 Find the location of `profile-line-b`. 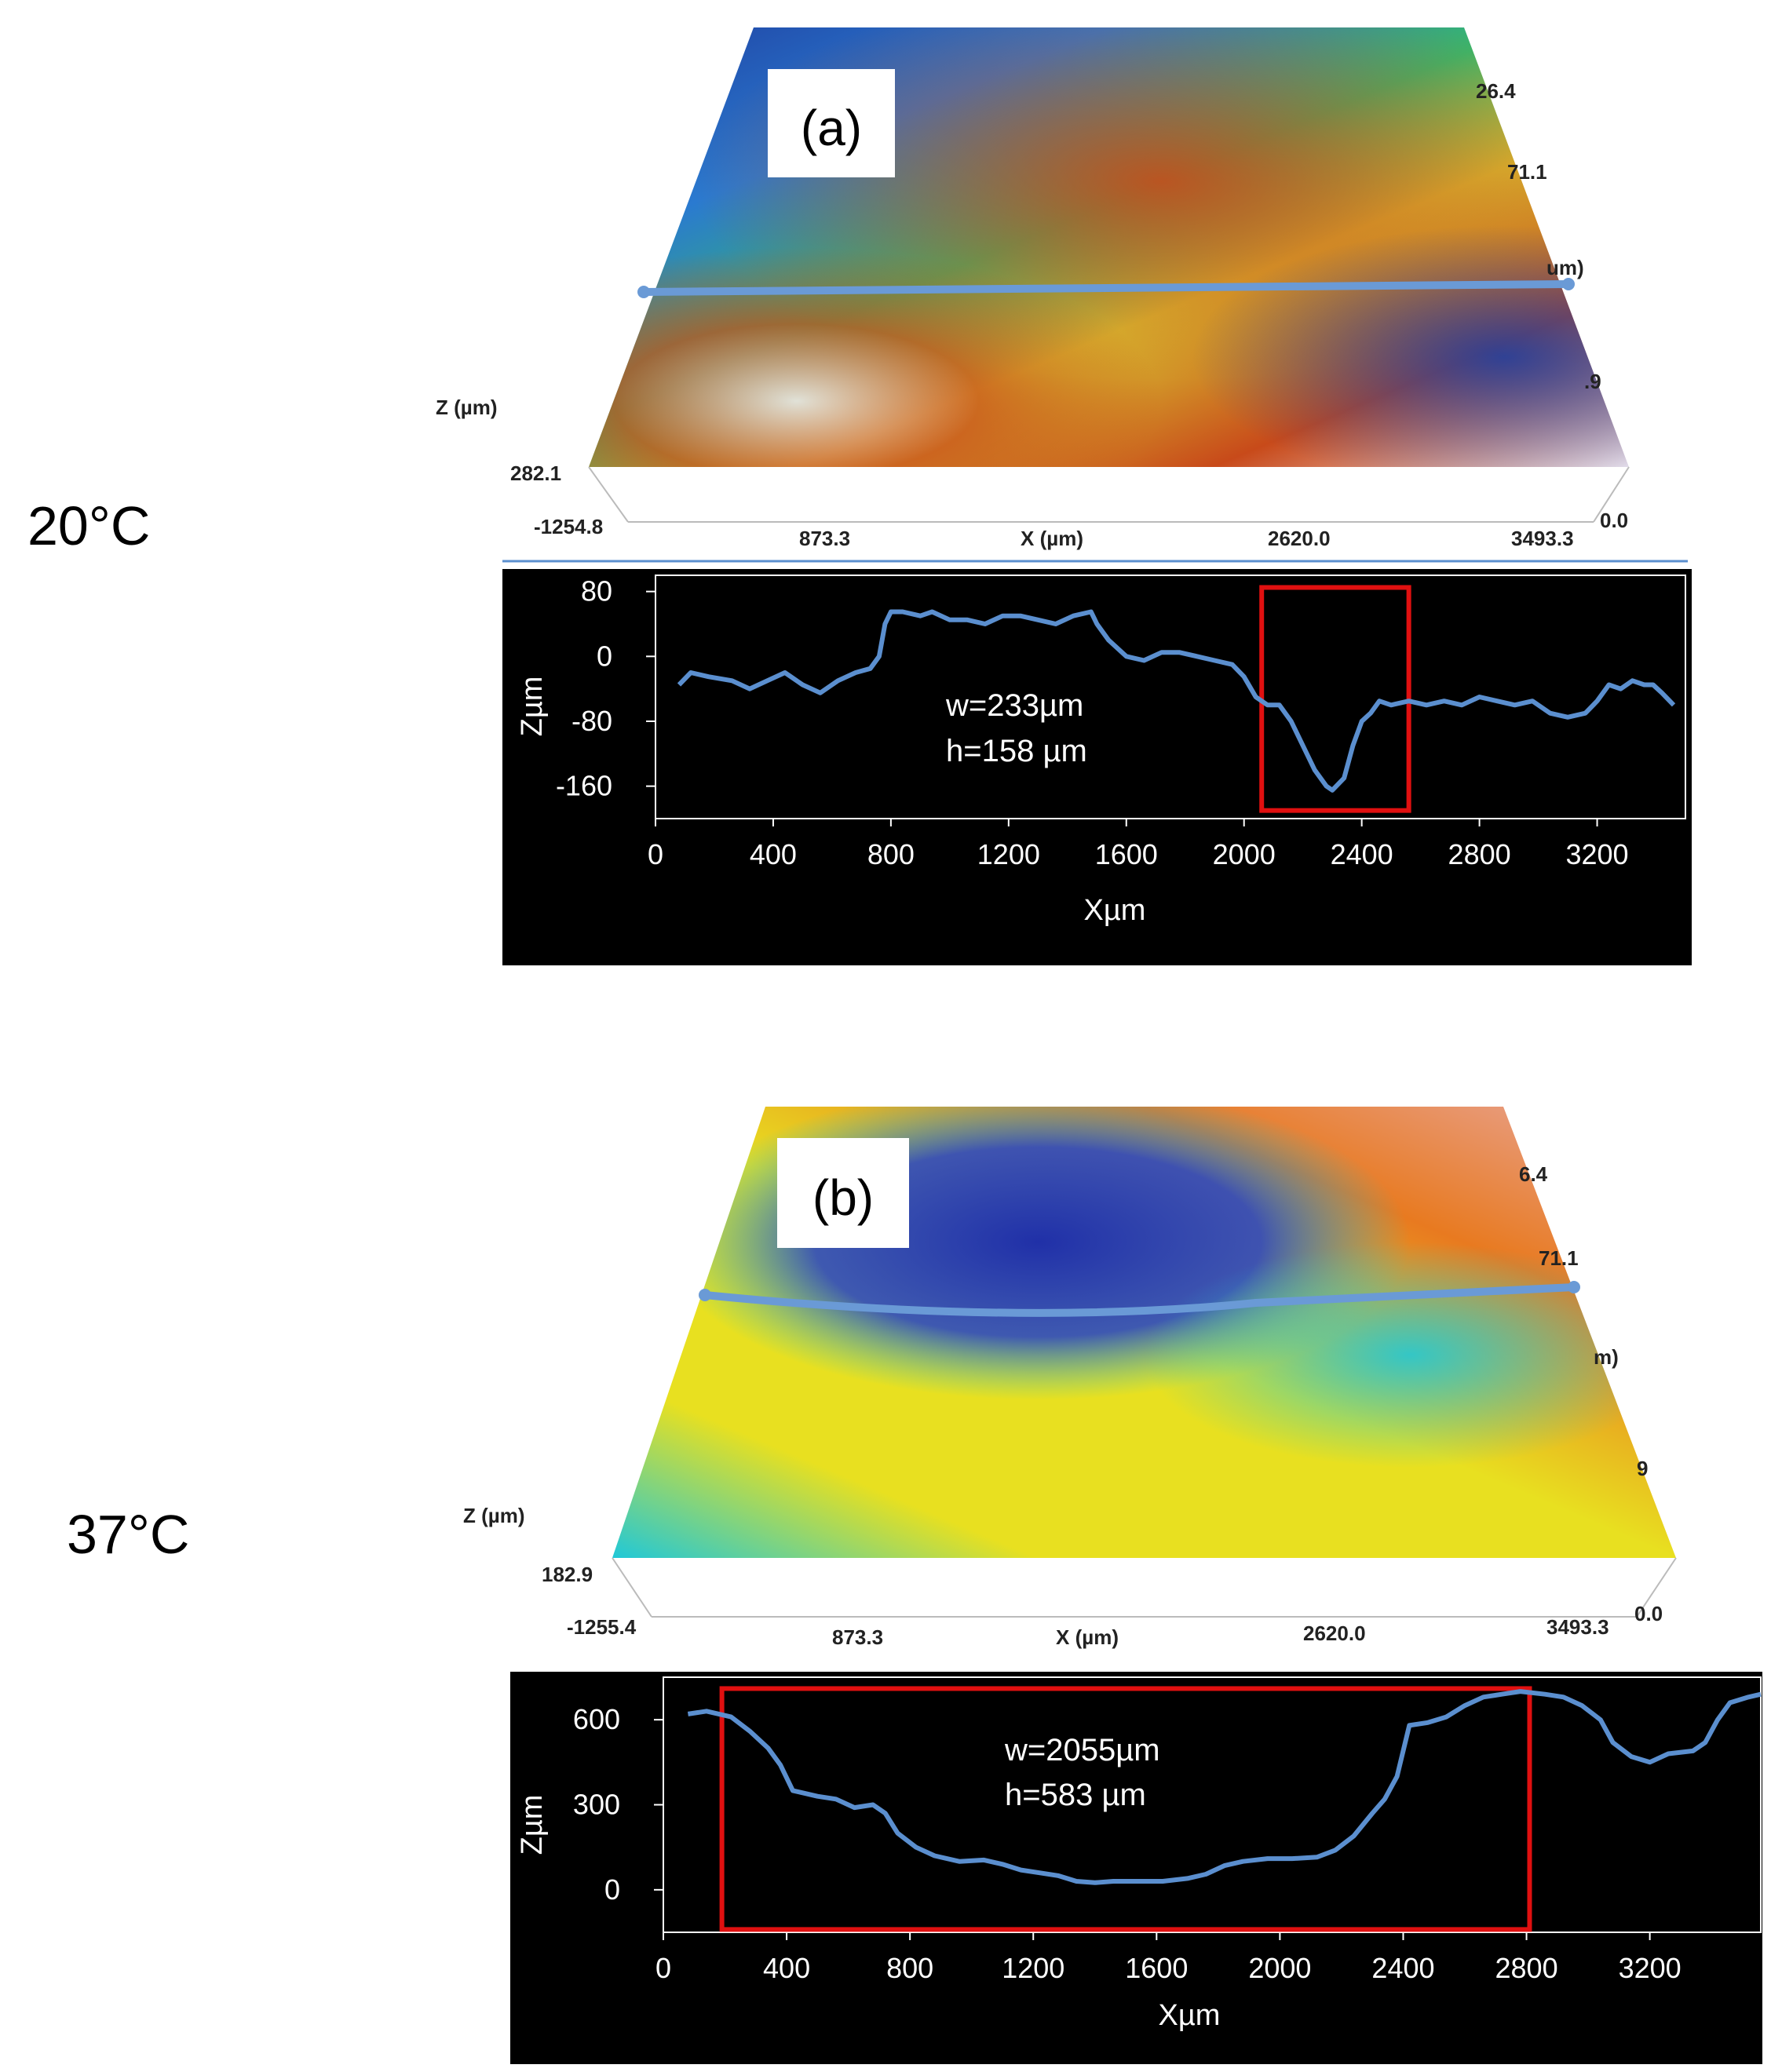

profile-line-b is located at coordinates (1139, 1300).